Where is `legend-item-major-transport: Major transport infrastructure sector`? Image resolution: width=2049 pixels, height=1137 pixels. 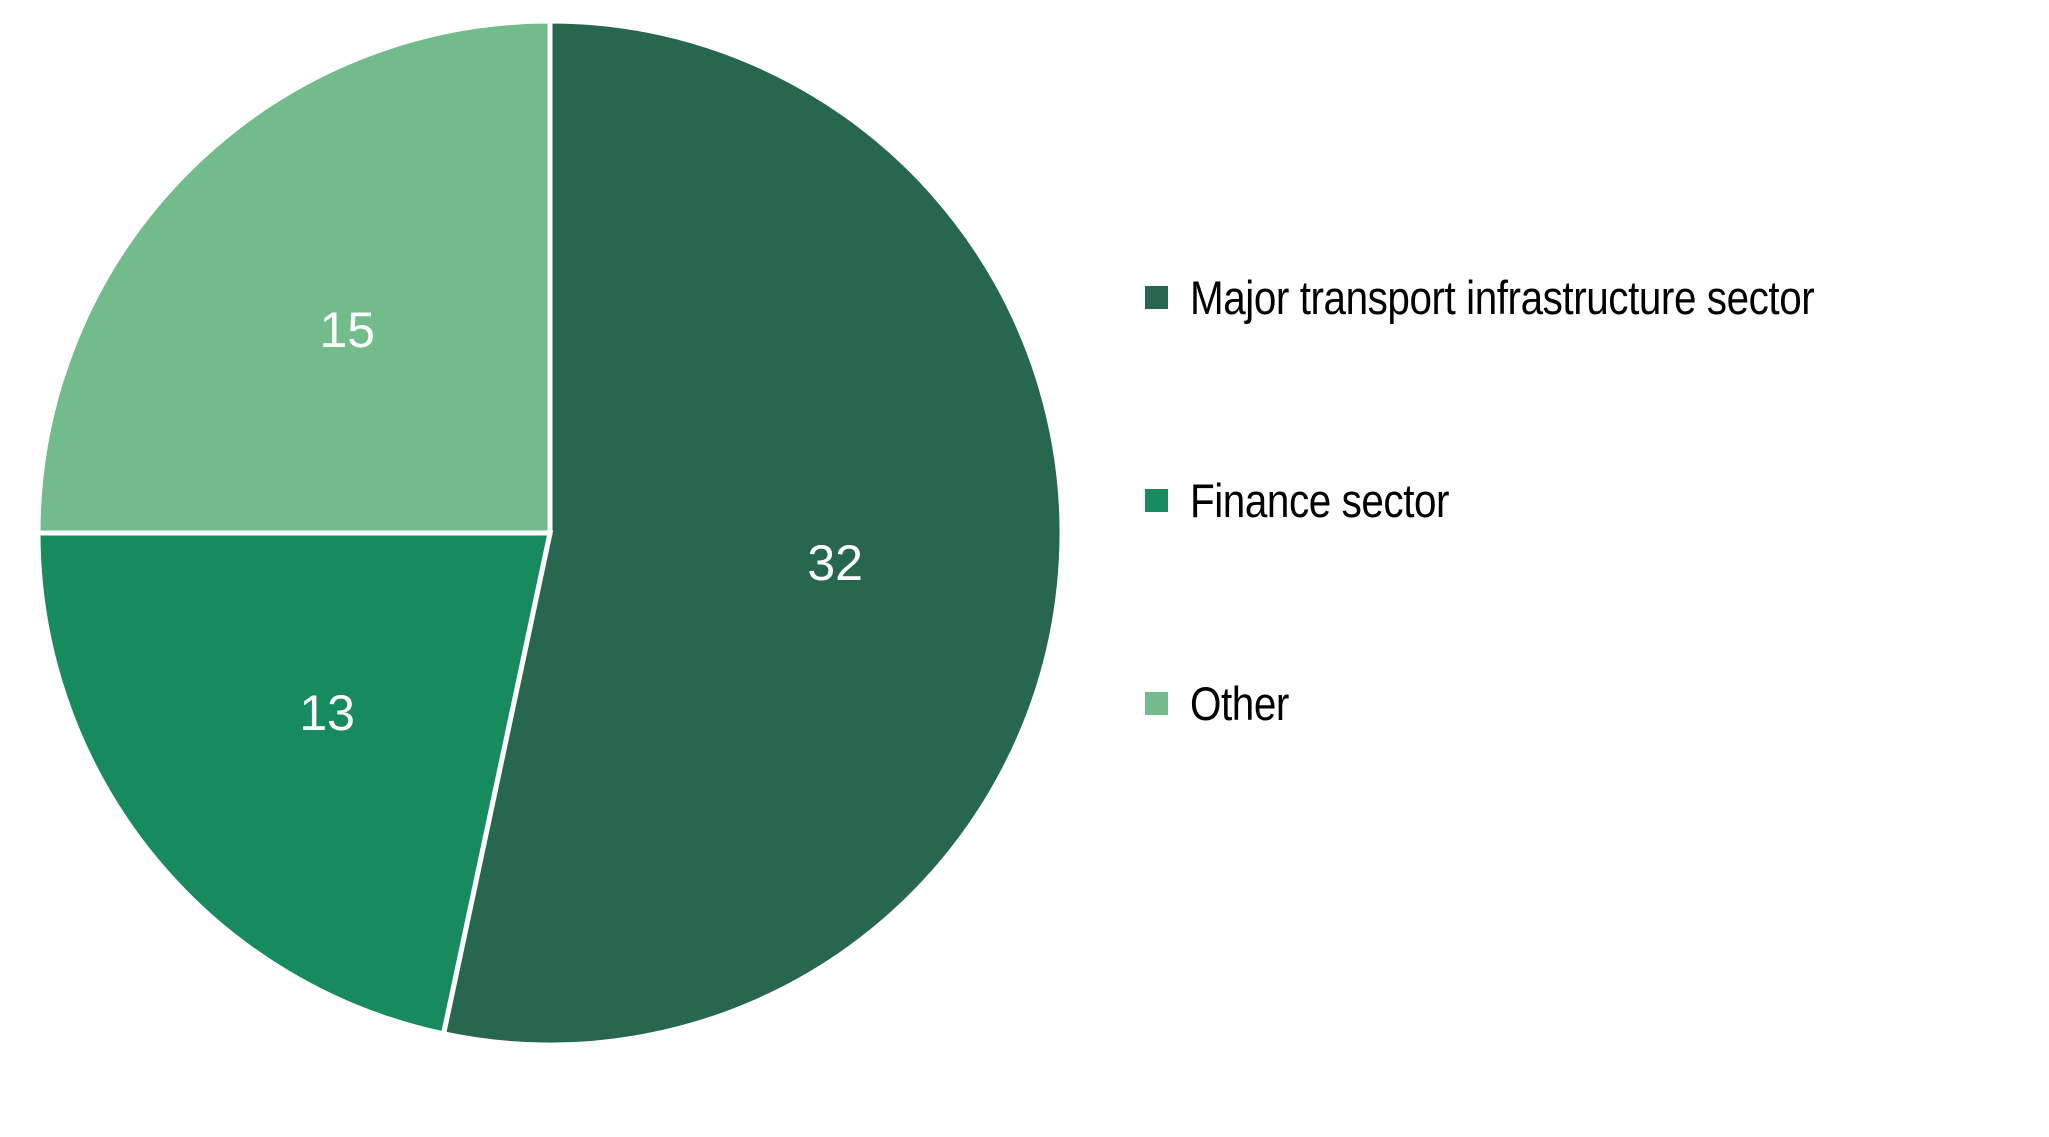
legend-item-major-transport: Major transport infrastructure sector is located at coordinates (1530, 297).